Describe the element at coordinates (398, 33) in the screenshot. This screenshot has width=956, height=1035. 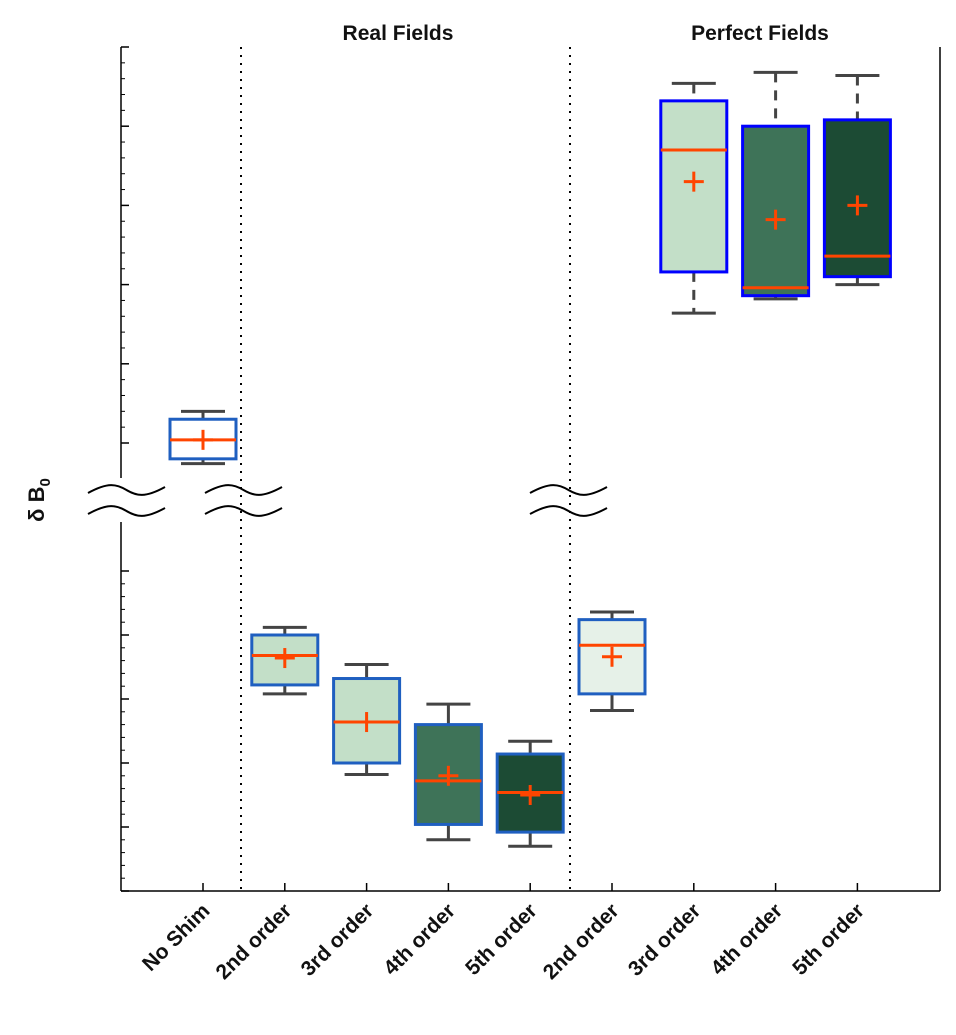
I see `group-title-real: Real Fields` at that location.